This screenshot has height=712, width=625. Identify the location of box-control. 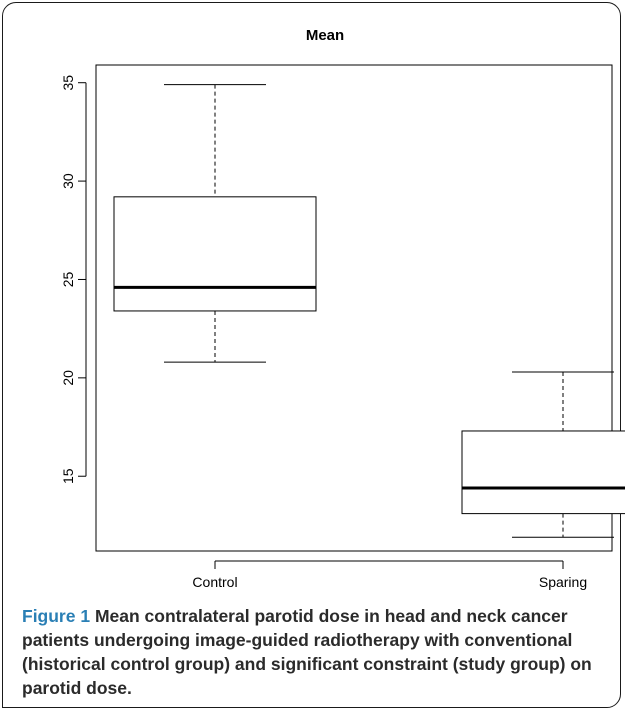
(215, 223).